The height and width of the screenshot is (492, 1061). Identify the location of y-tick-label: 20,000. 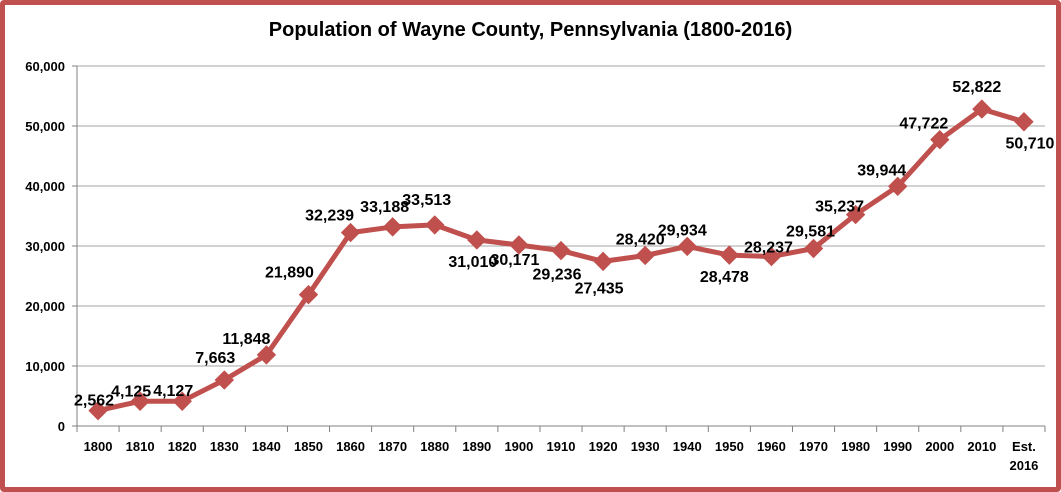
(45, 306).